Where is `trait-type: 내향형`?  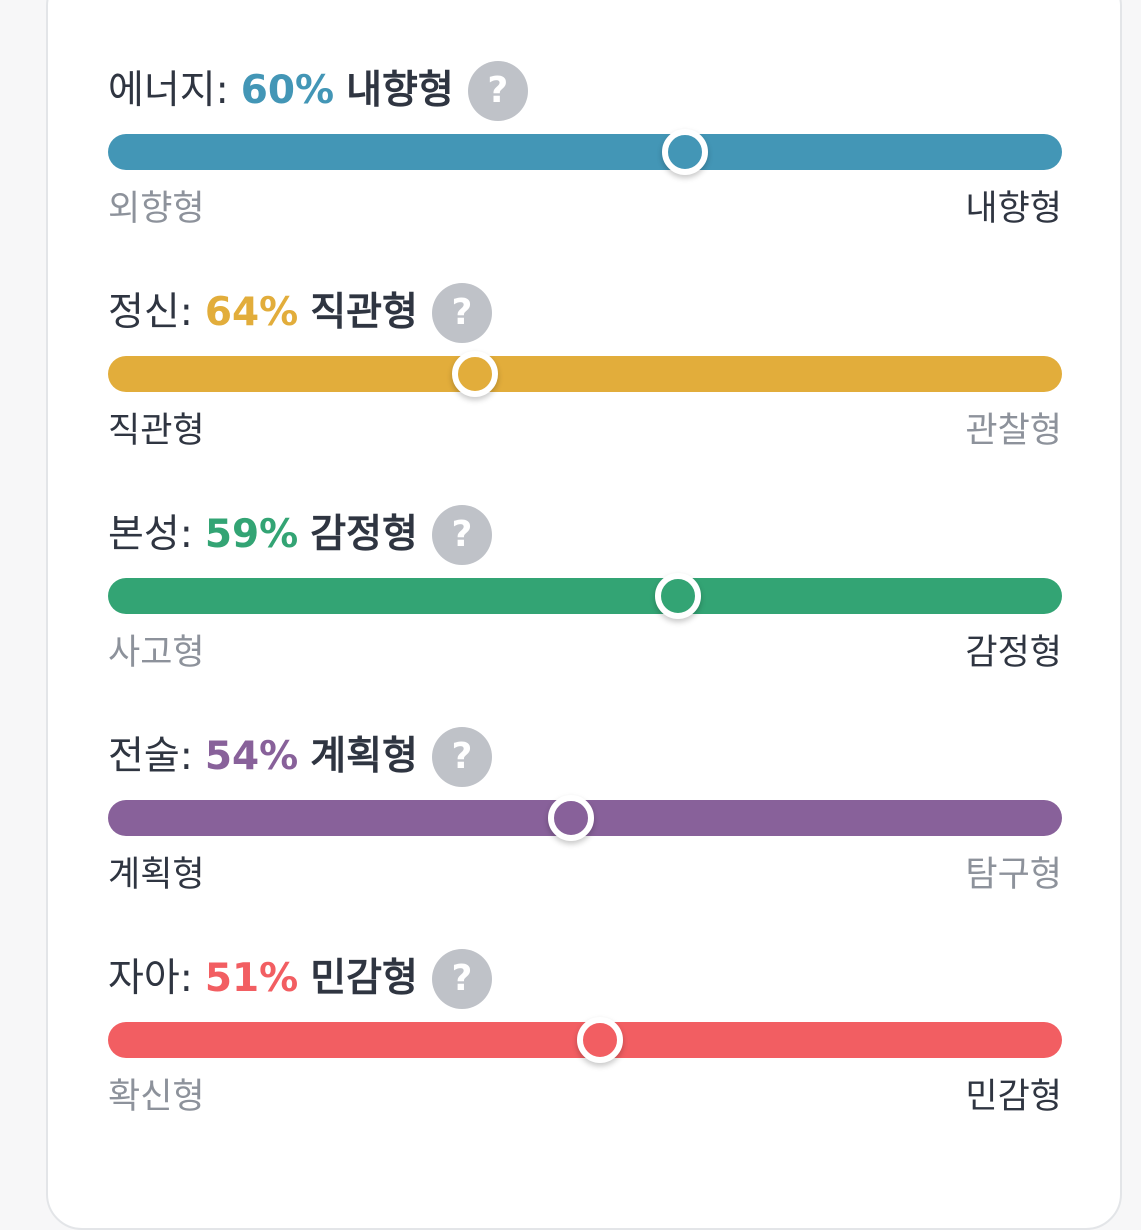 trait-type: 내향형 is located at coordinates (400, 90).